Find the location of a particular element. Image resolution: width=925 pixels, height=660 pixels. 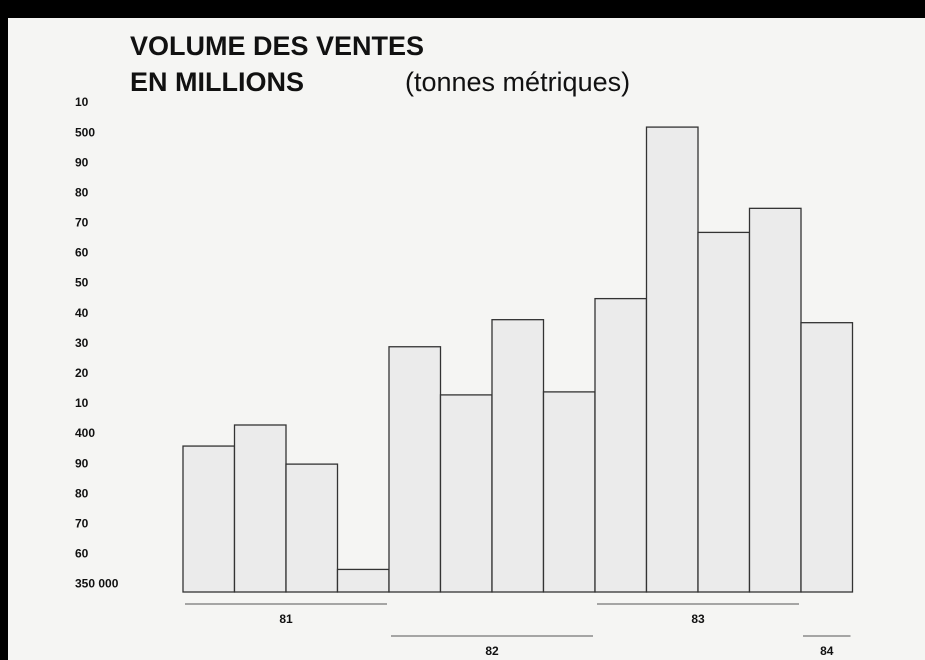

y-tick-label: 40 is located at coordinates (82, 313).